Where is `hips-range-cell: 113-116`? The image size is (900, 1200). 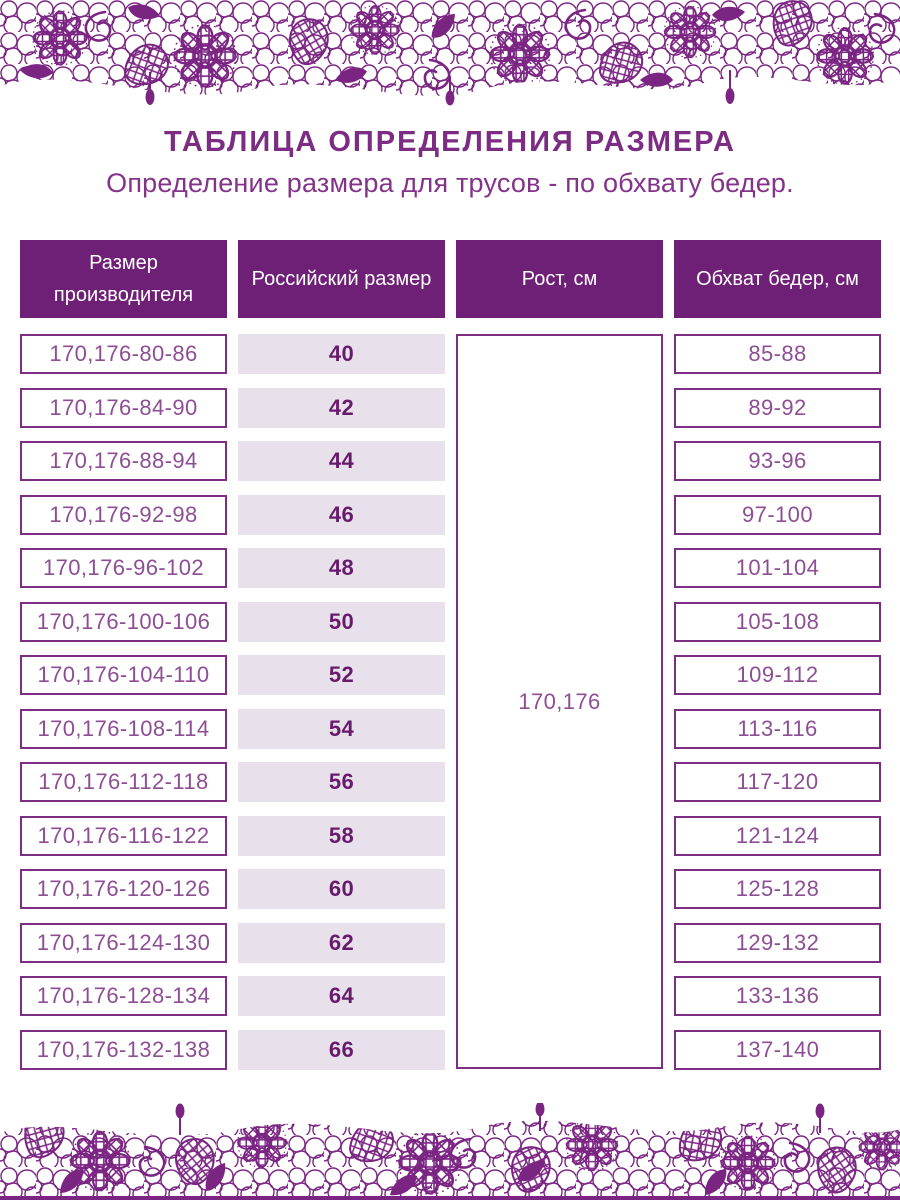 hips-range-cell: 113-116 is located at coordinates (777, 728).